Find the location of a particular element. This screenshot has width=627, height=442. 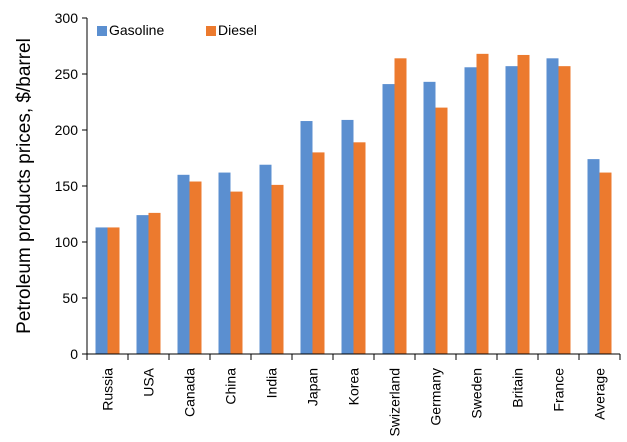

x-tick-label: Swizerland is located at coordinates (395, 402).